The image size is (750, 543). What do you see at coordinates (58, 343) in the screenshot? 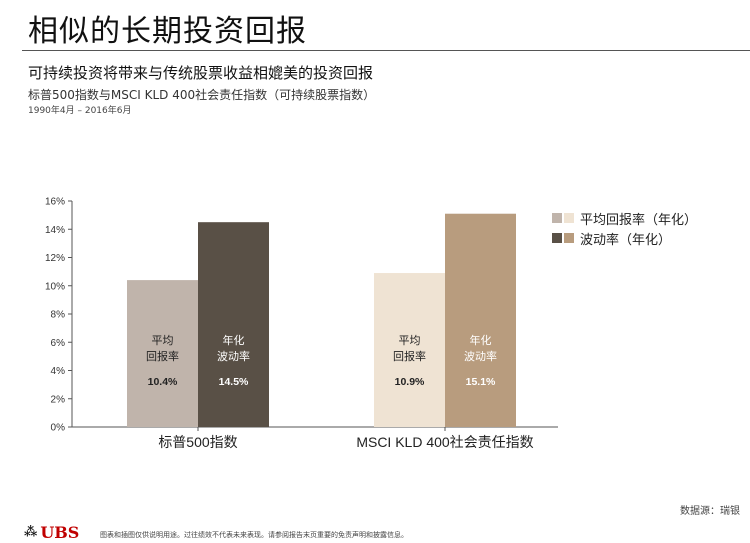
I see `y-tick-label: 6%` at bounding box center [58, 343].